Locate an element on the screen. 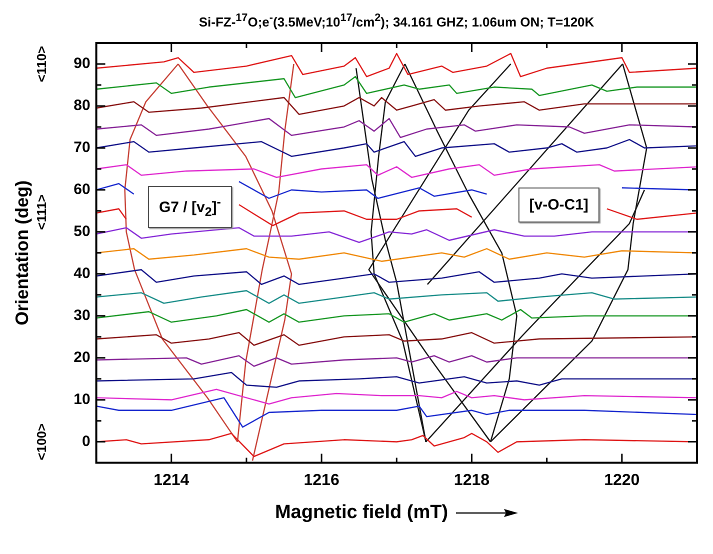 This screenshot has width=713, height=554. text: <110> is located at coordinates (41, 64).